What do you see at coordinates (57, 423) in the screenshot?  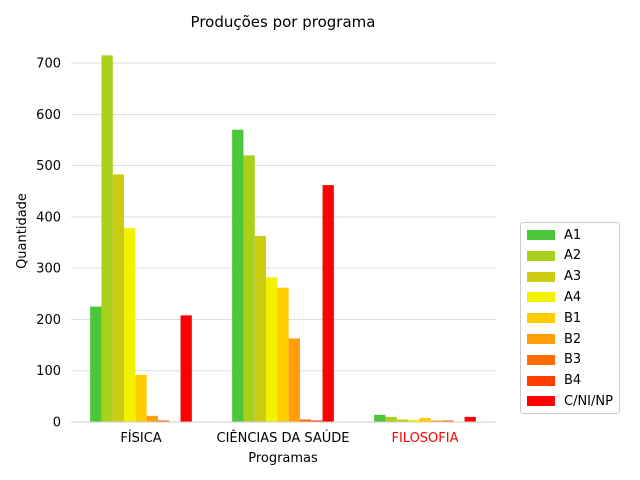 I see `y-tick-label: 0` at bounding box center [57, 423].